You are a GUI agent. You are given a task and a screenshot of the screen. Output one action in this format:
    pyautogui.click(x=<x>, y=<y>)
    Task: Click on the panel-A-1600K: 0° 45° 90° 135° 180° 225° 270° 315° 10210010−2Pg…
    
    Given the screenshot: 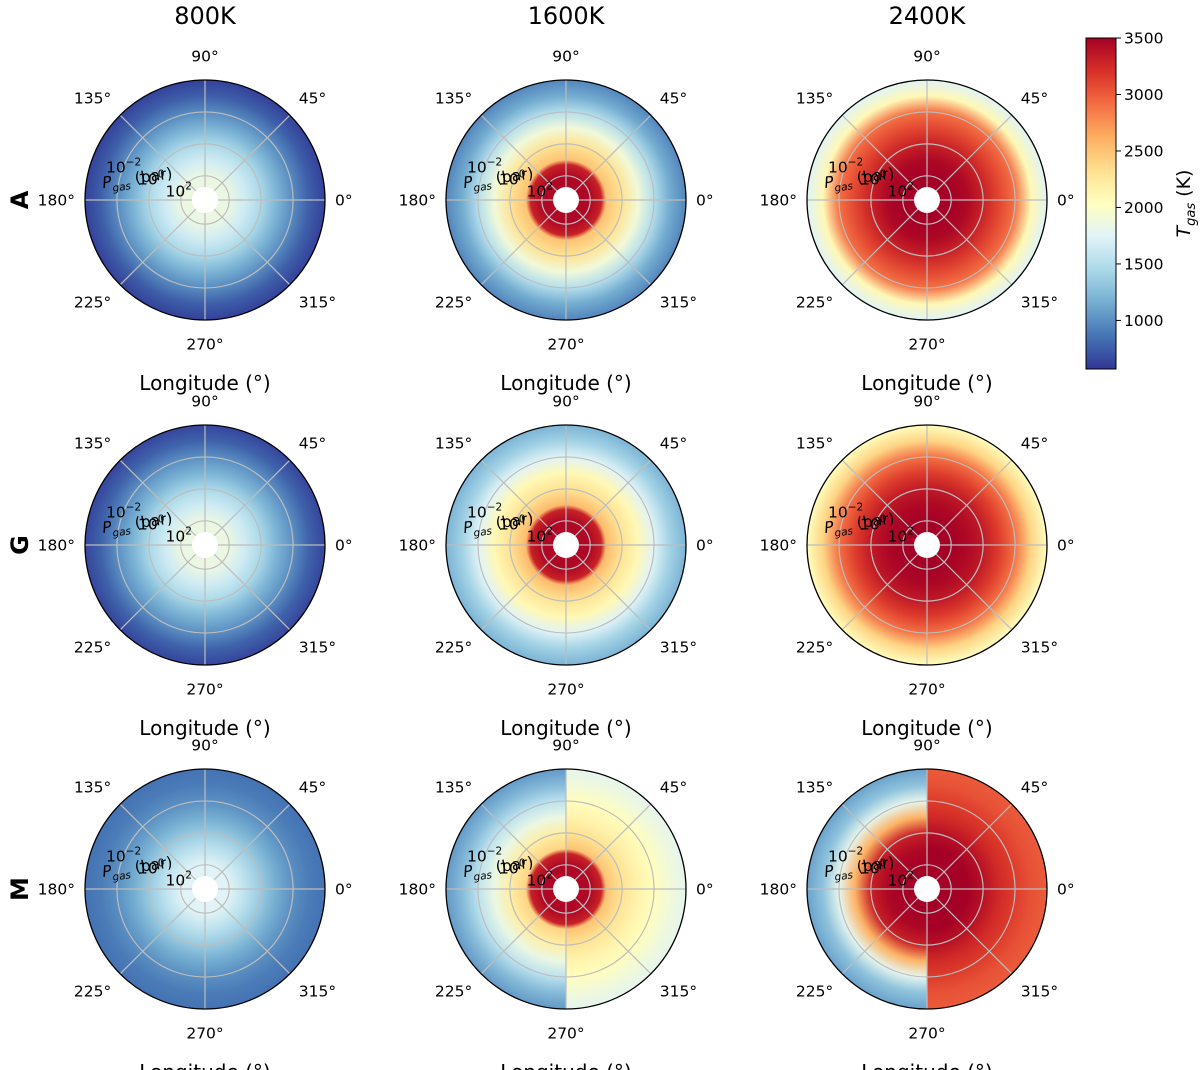 What is the action you would take?
    pyautogui.click(x=556, y=222)
    